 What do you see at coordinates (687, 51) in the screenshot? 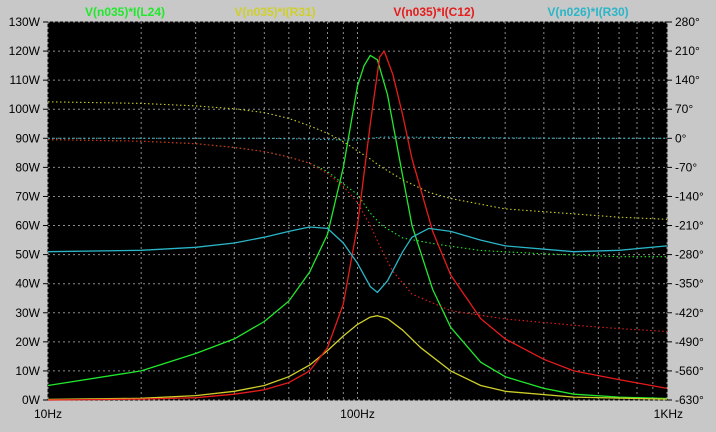
I see `right-tick-label: 210°` at bounding box center [687, 51].